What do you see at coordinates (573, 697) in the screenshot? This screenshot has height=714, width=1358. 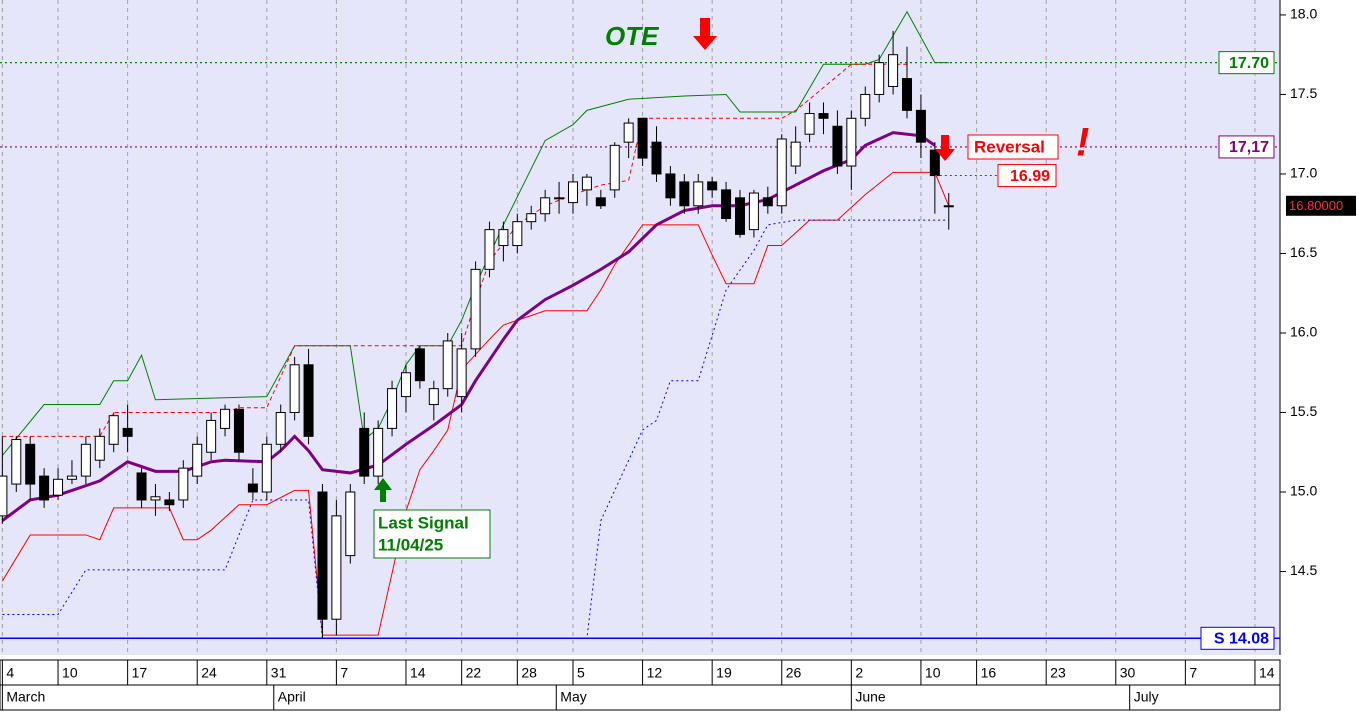 I see `month-label: May` at bounding box center [573, 697].